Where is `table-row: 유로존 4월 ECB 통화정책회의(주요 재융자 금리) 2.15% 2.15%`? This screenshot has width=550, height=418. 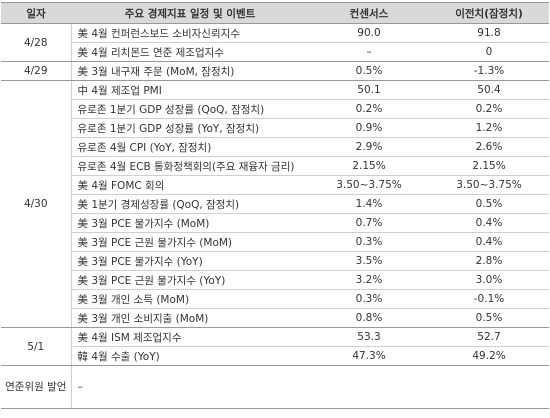
table-row: 유로존 4월 ECB 통화정책회의(주요 재융자 금리) 2.15% 2.15% is located at coordinates (275, 166).